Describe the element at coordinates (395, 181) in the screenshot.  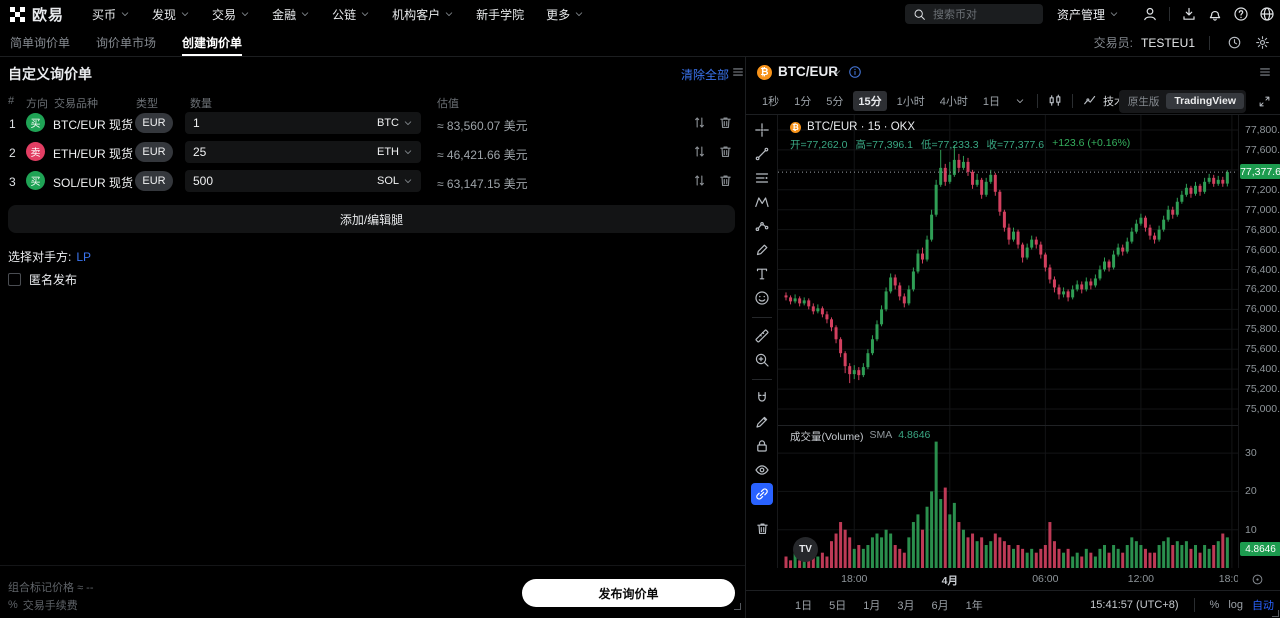
I see `asset-dropdown: SOL` at that location.